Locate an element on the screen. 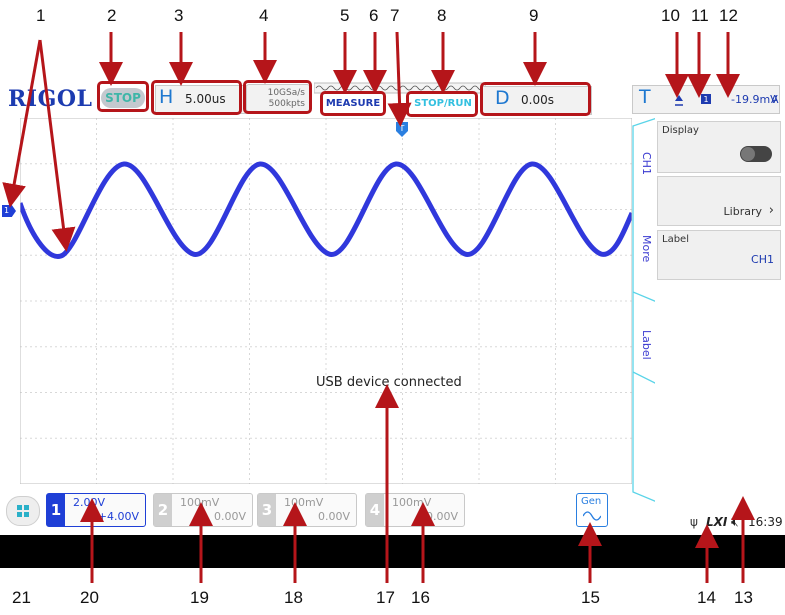 The image size is (785, 615). stop-run-button: STOP/RUN is located at coordinates (443, 103).